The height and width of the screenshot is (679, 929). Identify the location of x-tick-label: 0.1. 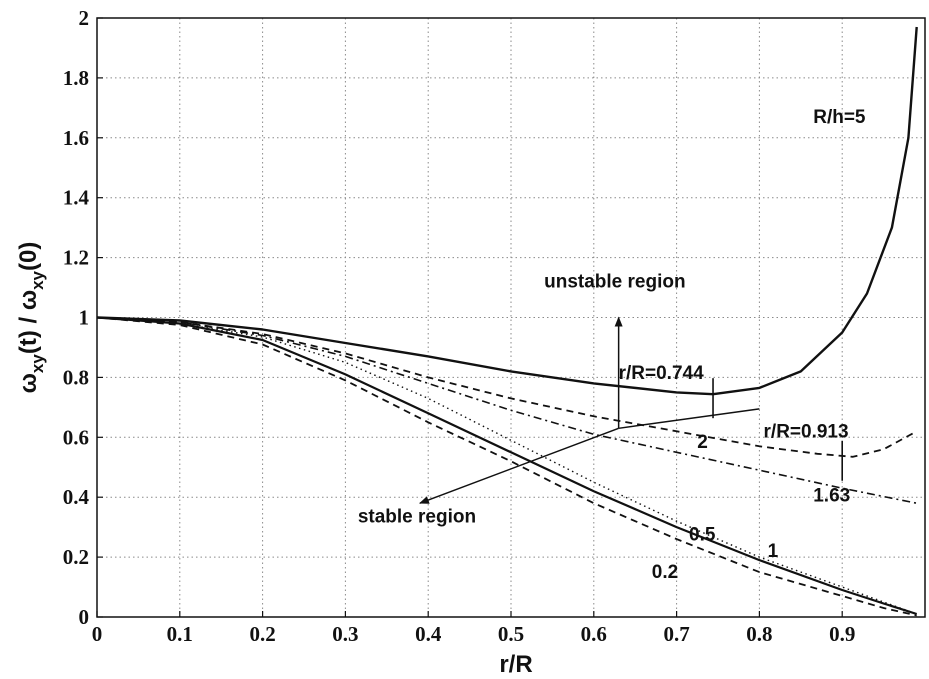
(180, 634).